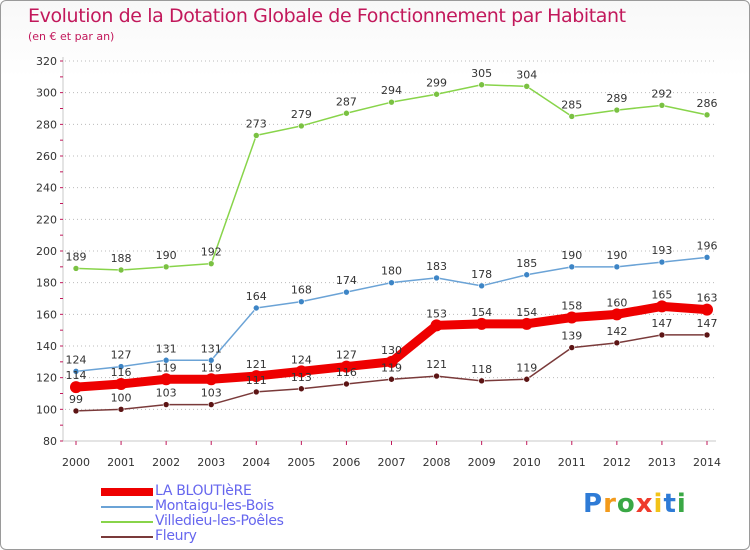  Describe the element at coordinates (571, 336) in the screenshot. I see `data-label-fleury: 139` at that location.